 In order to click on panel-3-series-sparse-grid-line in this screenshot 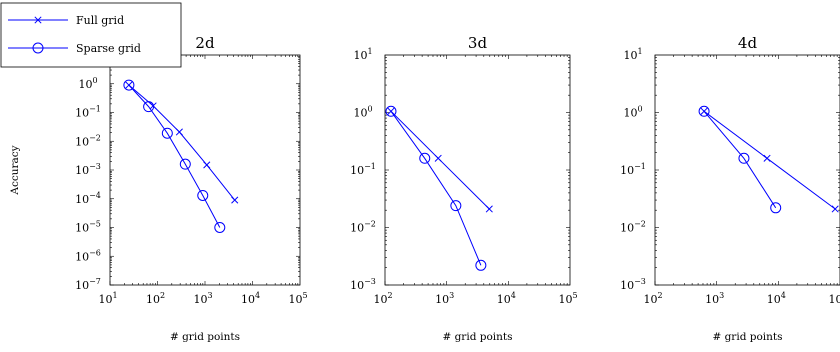, I will do `click(740, 159)`.